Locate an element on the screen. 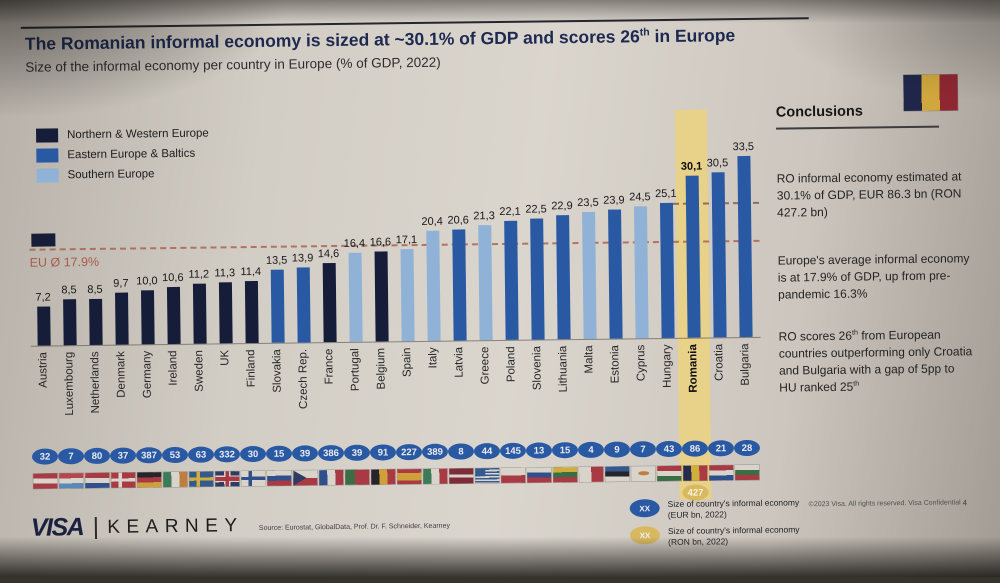  eur-bn-oval: 80 is located at coordinates (97, 456).